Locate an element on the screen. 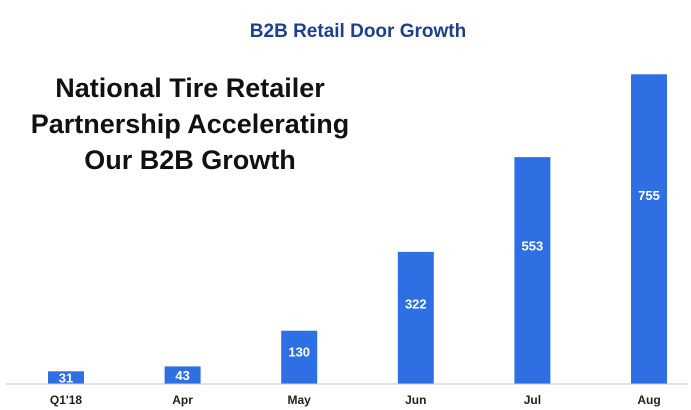 Image resolution: width=691 pixels, height=410 pixels. x-tick-label: Jun is located at coordinates (415, 400).